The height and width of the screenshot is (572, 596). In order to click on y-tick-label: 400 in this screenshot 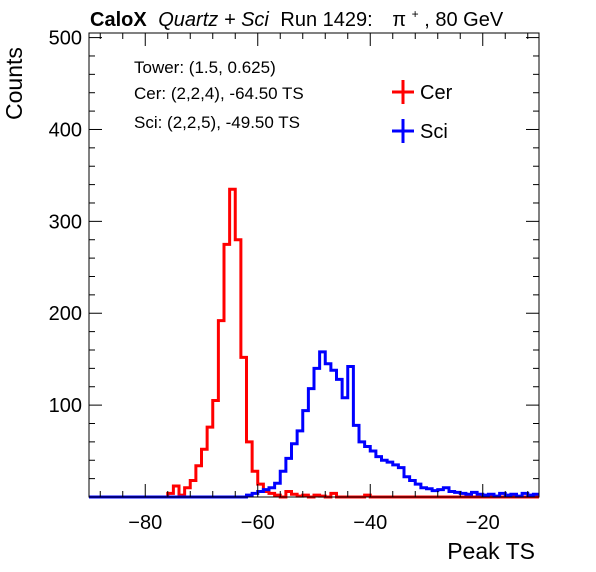, I will do `click(65, 130)`.